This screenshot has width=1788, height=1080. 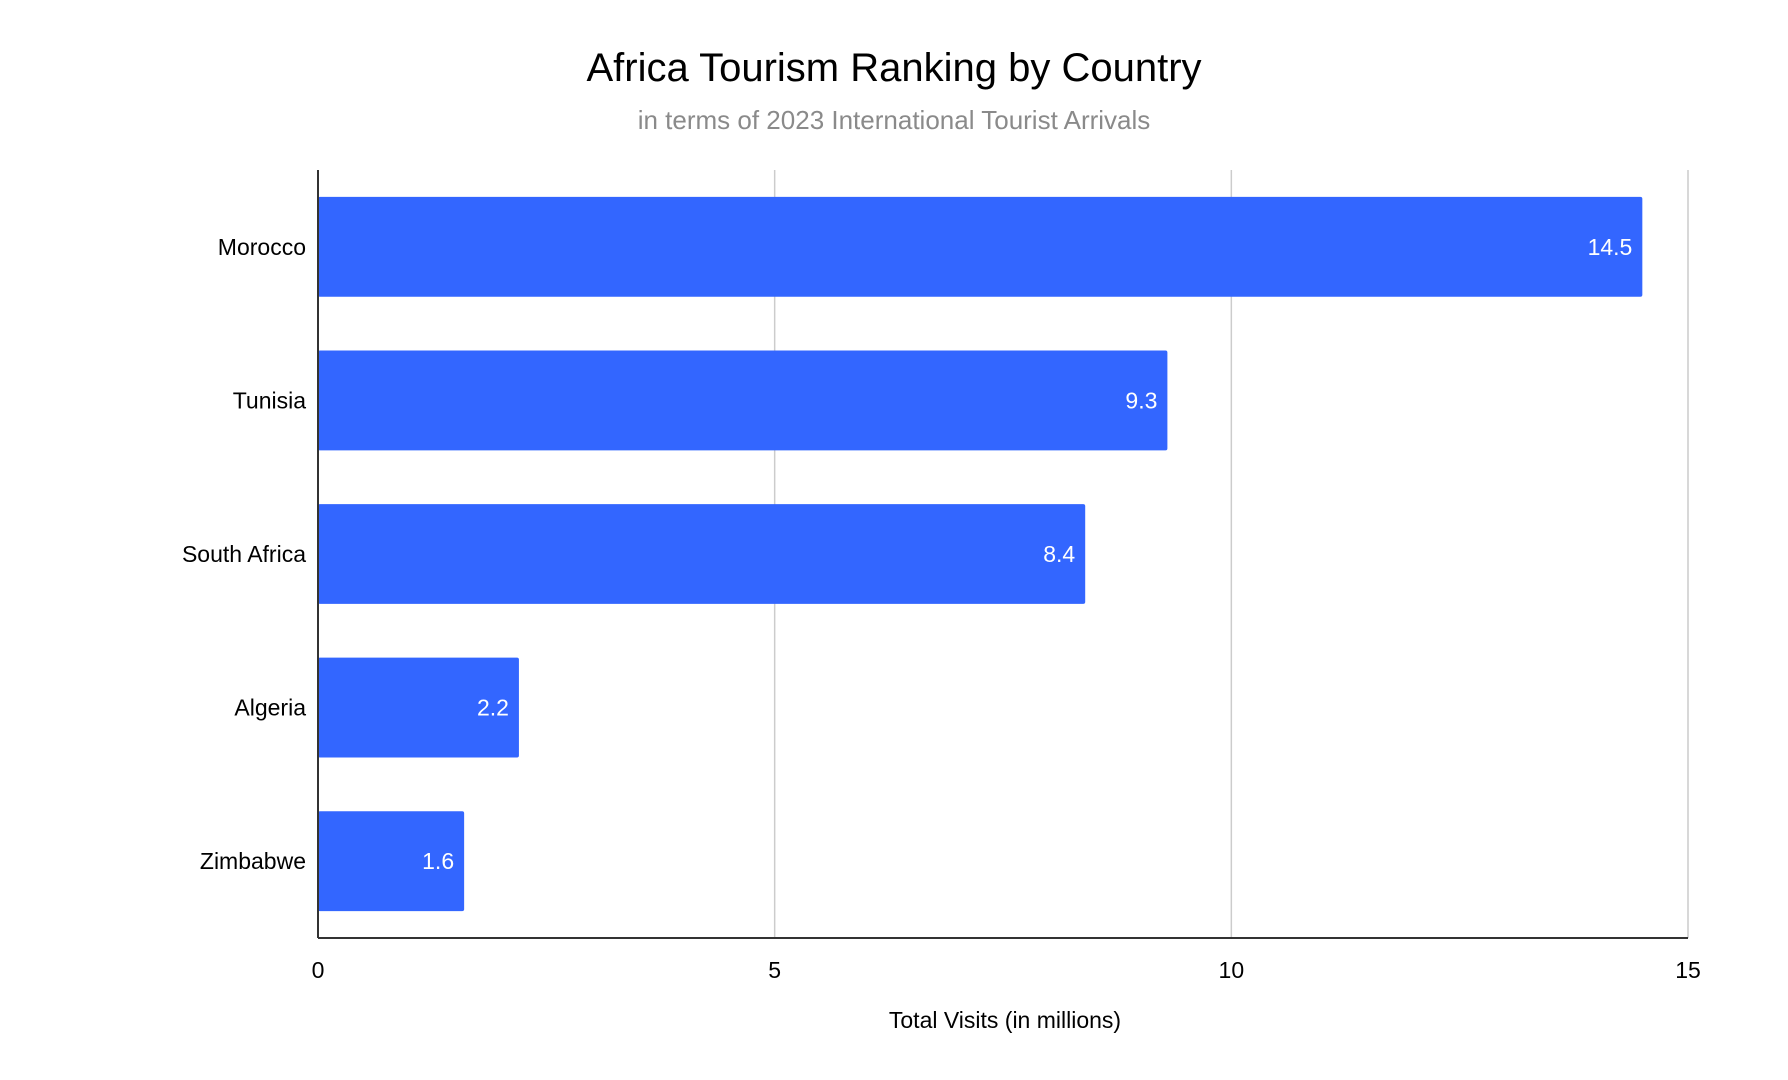 What do you see at coordinates (418, 707) in the screenshot?
I see `bar-algeria` at bounding box center [418, 707].